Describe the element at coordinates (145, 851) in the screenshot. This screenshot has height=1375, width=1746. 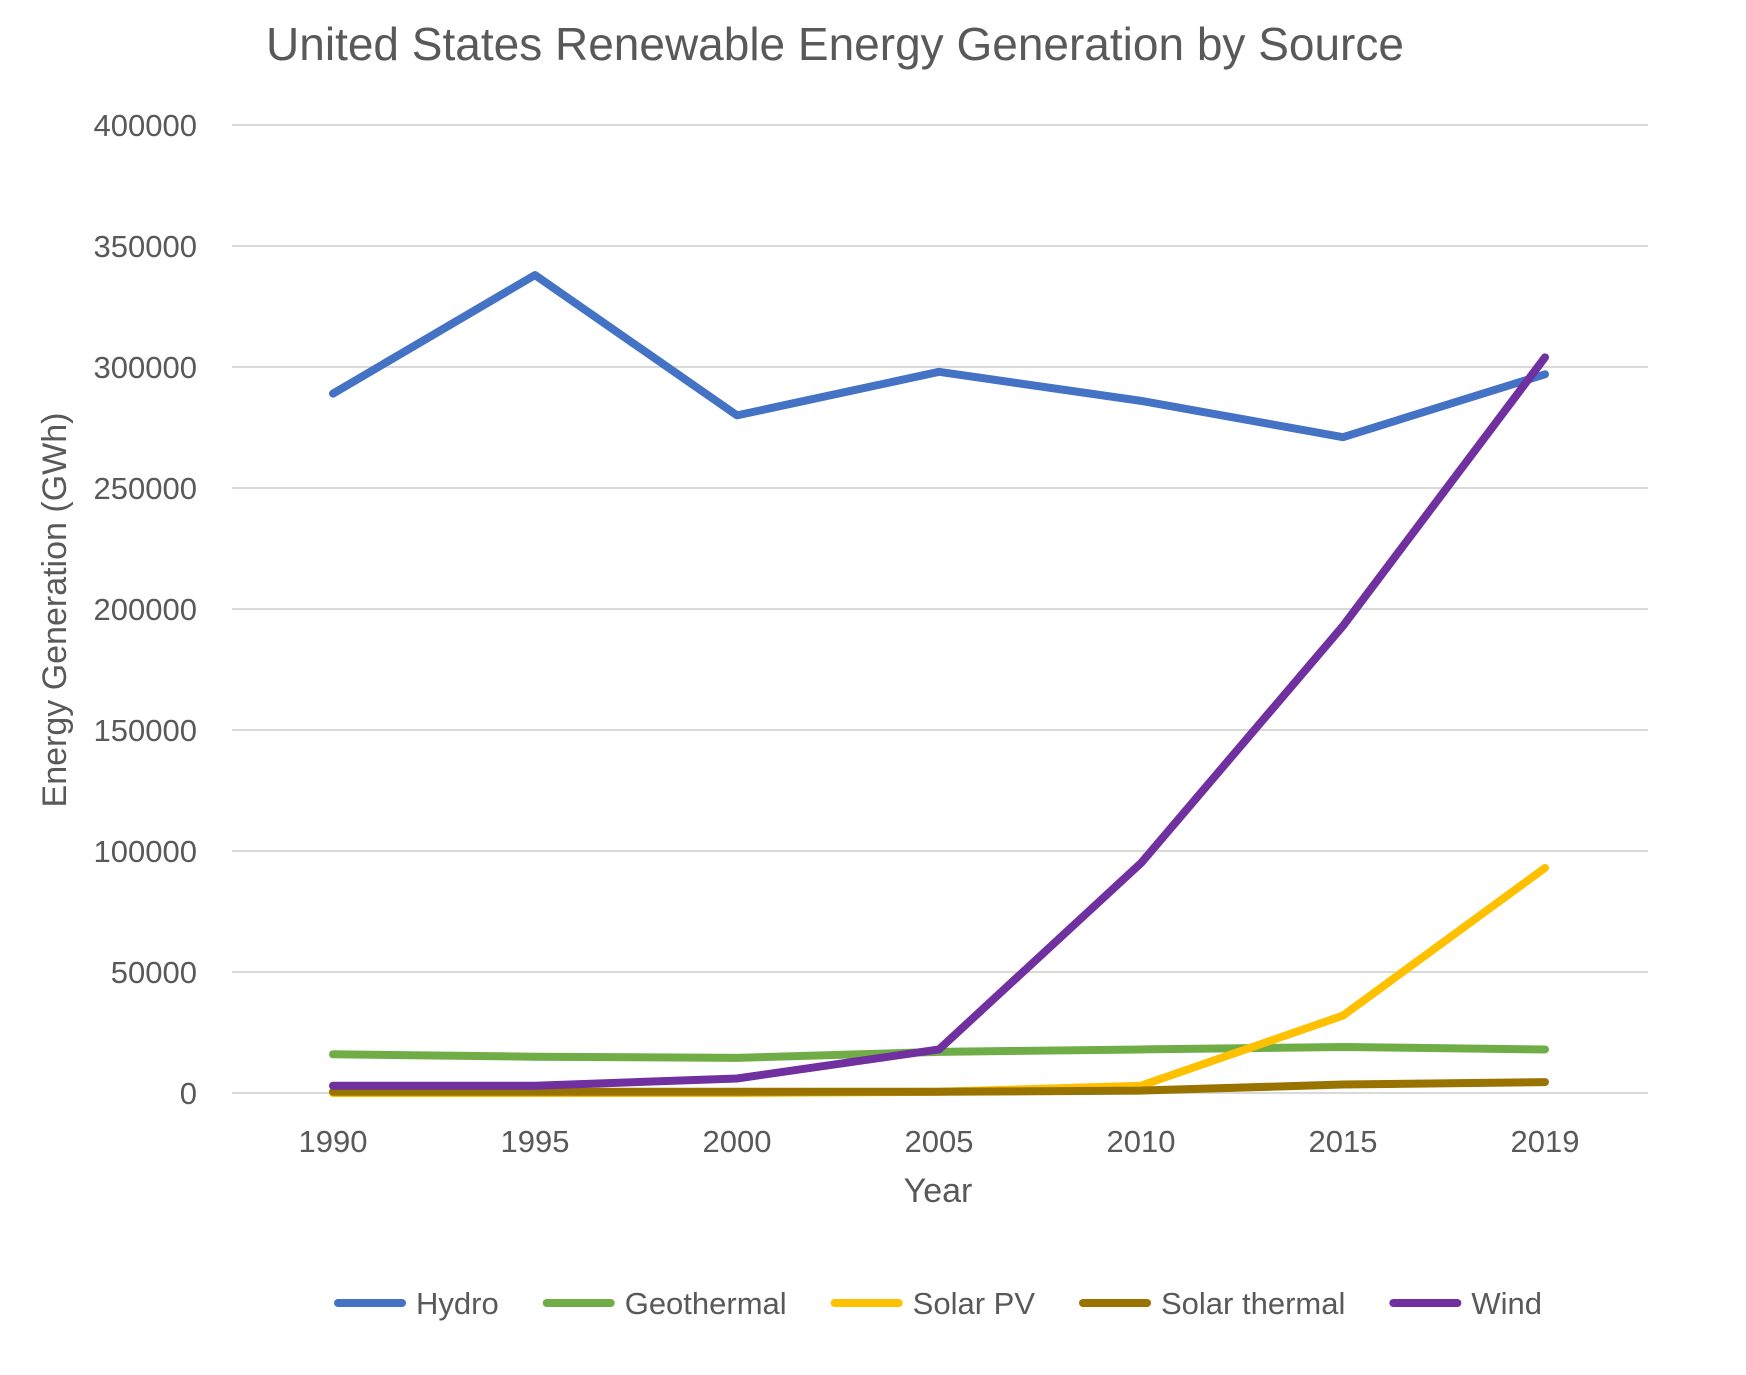
I see `y-tick-label: 100000` at that location.